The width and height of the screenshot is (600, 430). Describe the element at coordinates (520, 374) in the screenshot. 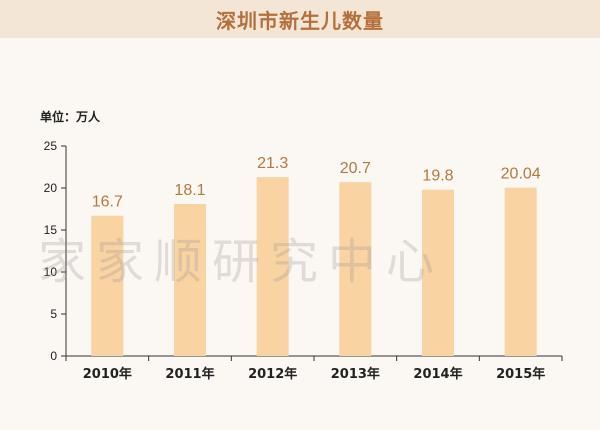

I see `x-tick-label: 2015年` at that location.